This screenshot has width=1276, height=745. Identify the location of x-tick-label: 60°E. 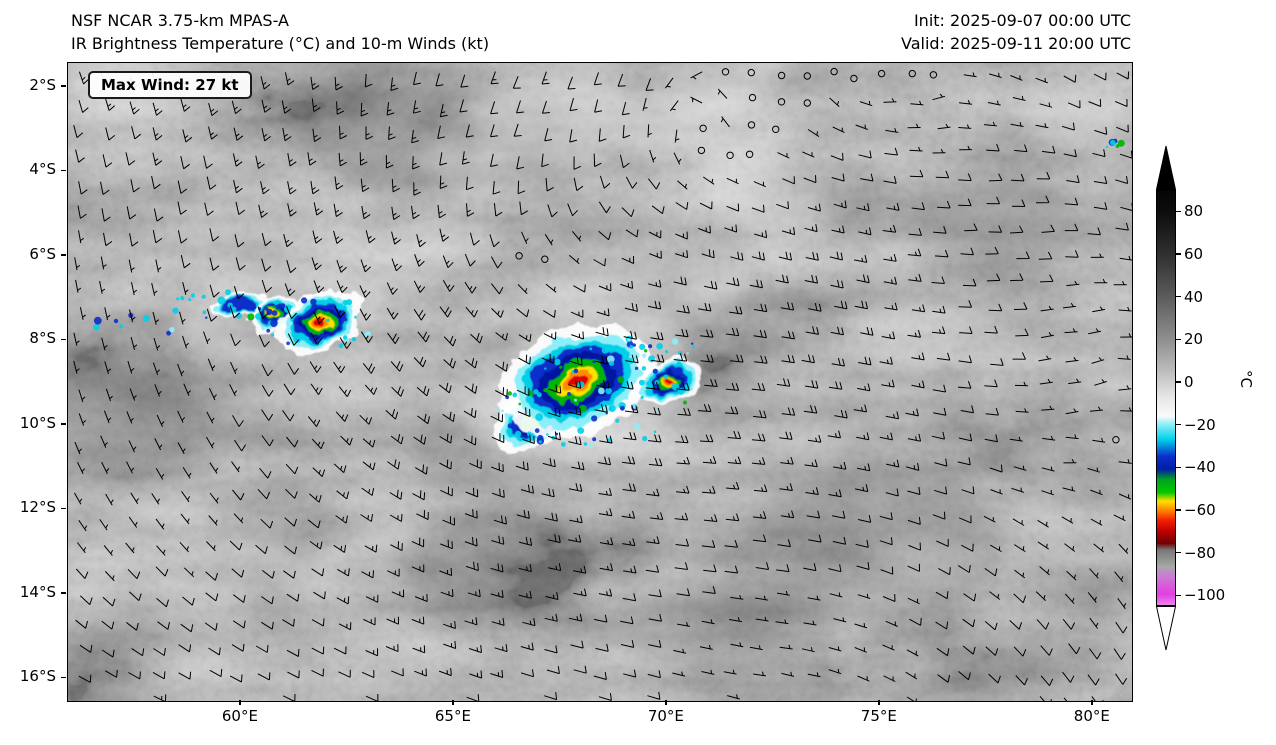
(239, 716).